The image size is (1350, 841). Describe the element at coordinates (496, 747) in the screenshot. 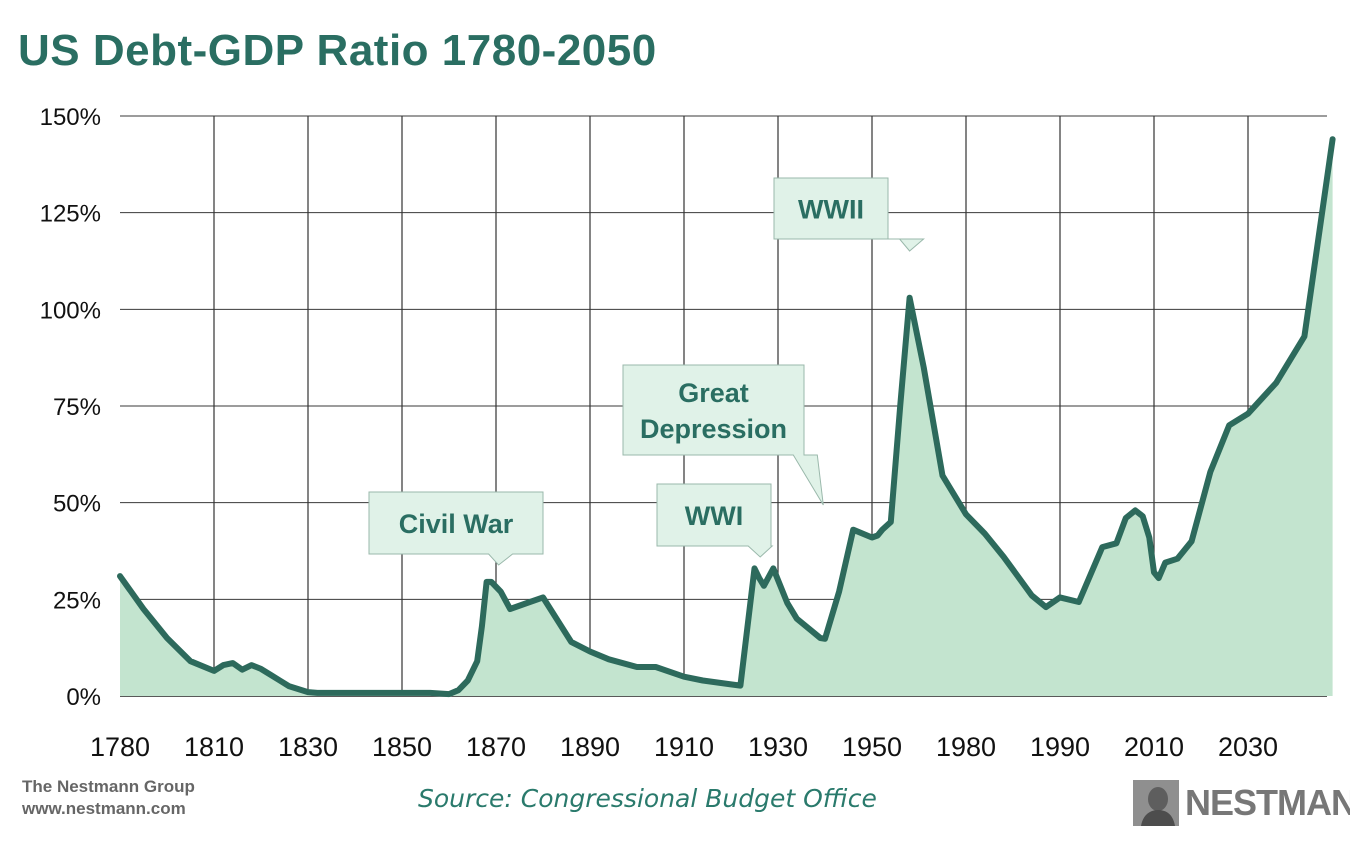

I see `x-tick-label: 1870` at that location.